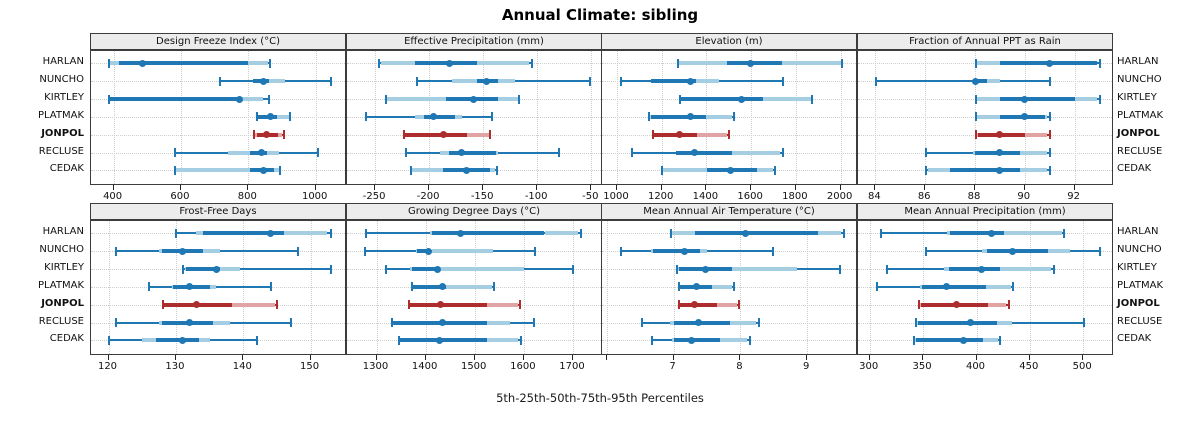 The height and width of the screenshot is (425, 1200). Describe the element at coordinates (218, 135) in the screenshot. I see `gridline-horizontal` at that location.